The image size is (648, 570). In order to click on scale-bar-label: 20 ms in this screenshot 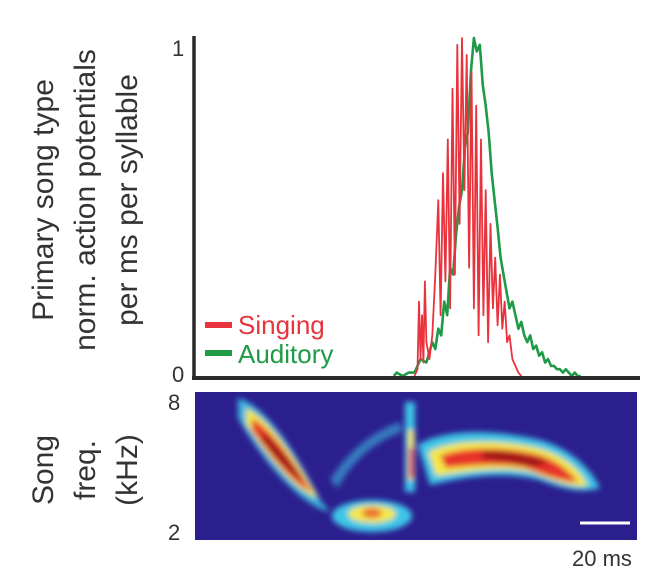, I will do `click(602, 558)`.